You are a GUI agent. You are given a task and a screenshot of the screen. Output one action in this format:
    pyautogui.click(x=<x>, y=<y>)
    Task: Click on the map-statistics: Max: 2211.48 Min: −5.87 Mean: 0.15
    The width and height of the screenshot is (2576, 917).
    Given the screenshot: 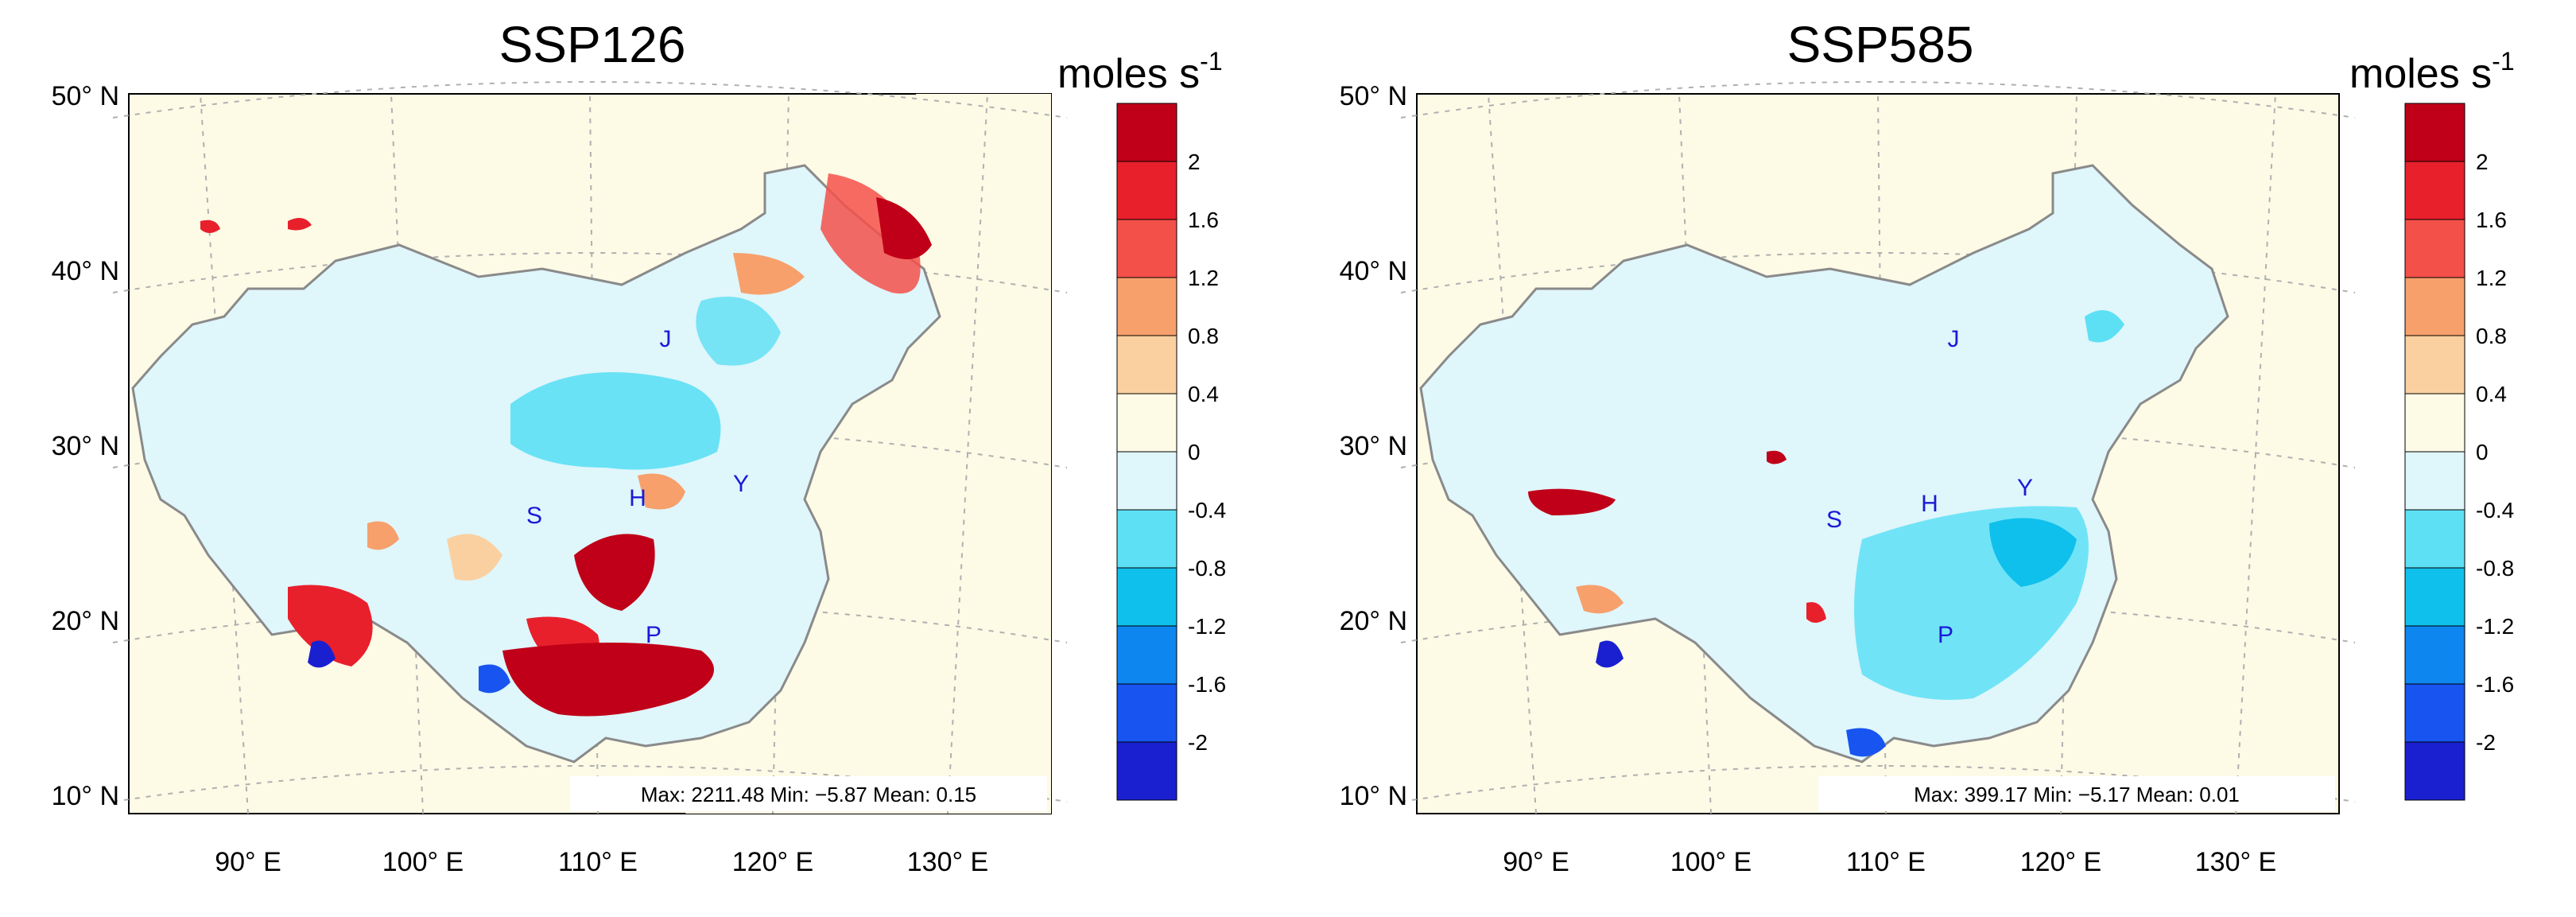 What is the action you would take?
    pyautogui.click(x=809, y=794)
    